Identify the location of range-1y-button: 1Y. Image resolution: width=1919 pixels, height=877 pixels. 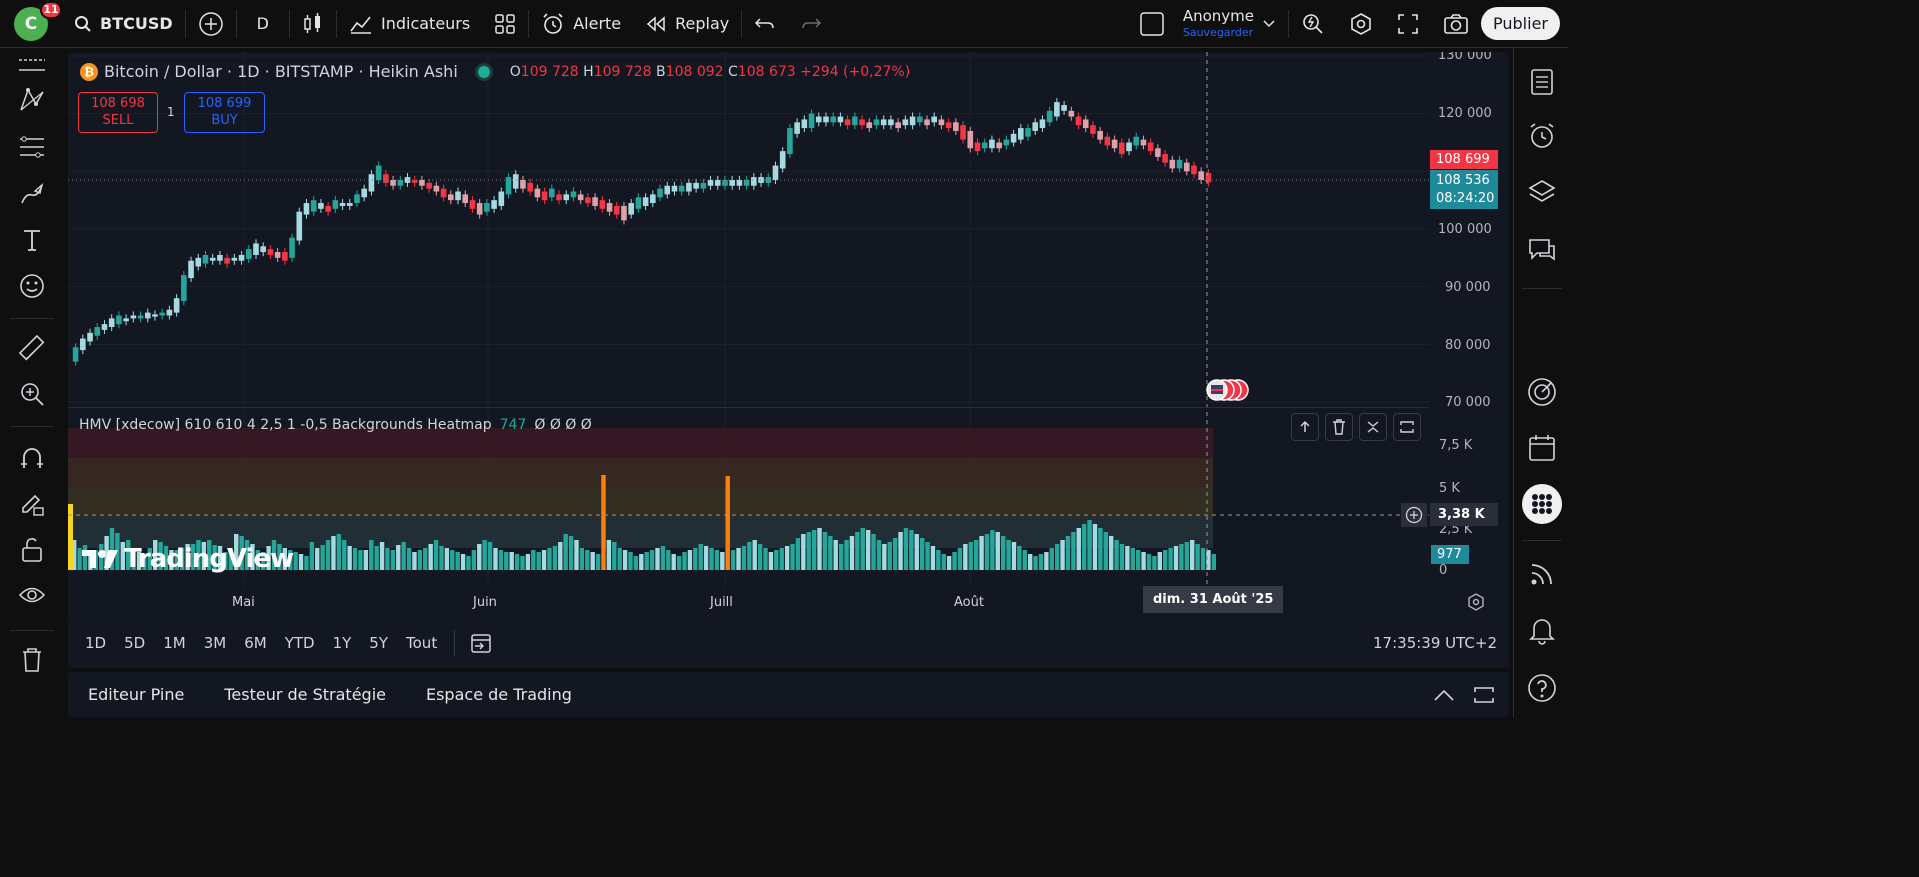
(342, 643).